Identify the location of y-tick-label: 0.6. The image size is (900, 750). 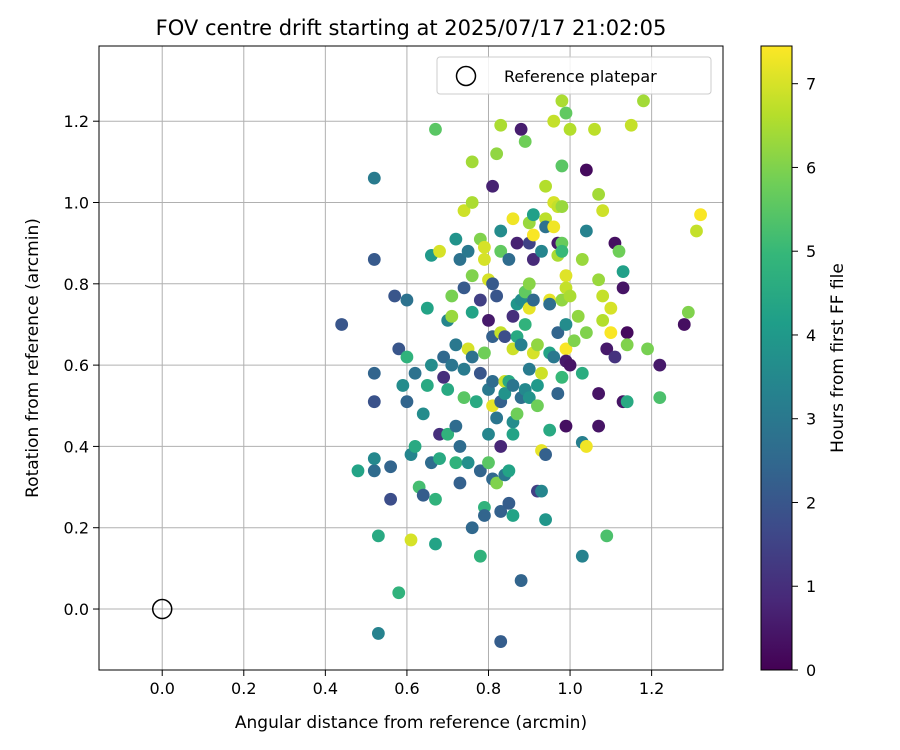
(76, 365).